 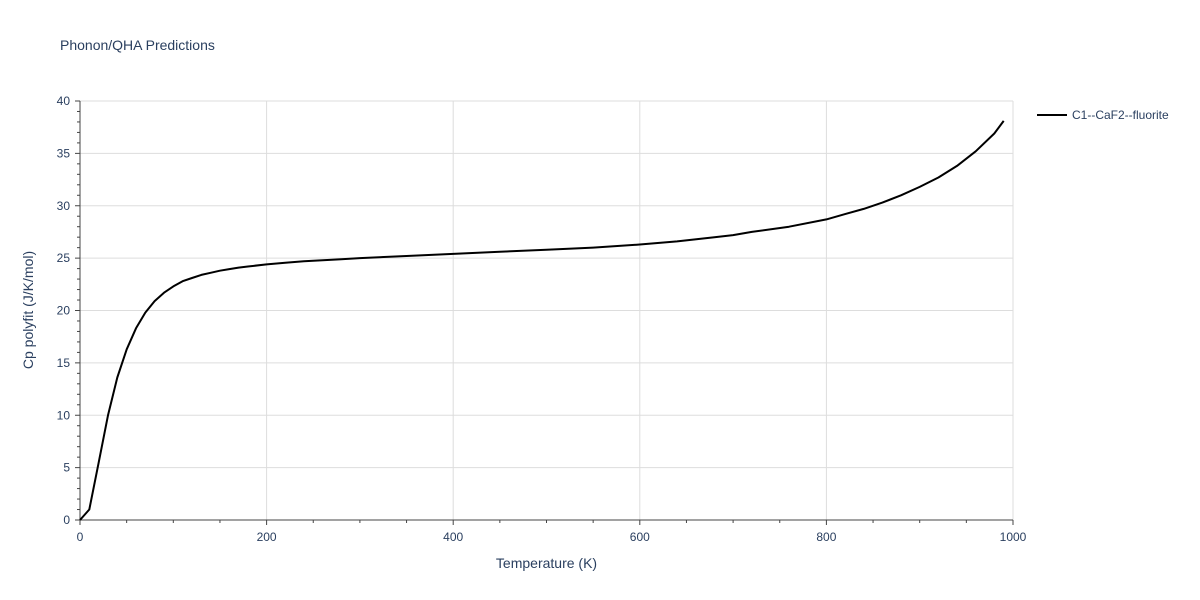 What do you see at coordinates (64, 206) in the screenshot?
I see `y-tick-label: 30` at bounding box center [64, 206].